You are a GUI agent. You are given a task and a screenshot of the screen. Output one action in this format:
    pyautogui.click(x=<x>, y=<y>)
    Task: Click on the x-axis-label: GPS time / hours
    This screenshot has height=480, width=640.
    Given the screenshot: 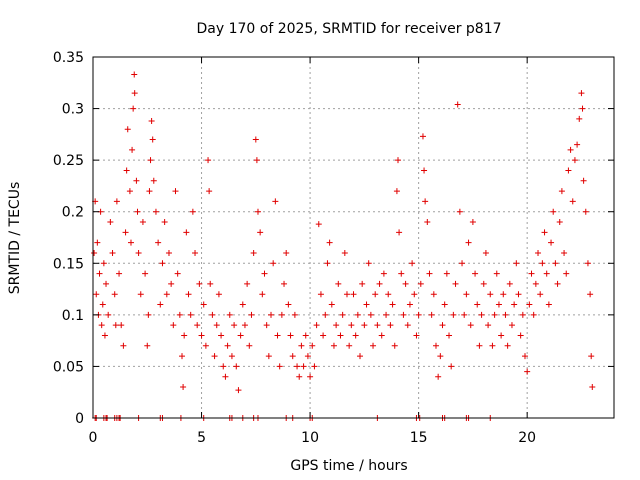 What is the action you would take?
    pyautogui.click(x=348, y=466)
    